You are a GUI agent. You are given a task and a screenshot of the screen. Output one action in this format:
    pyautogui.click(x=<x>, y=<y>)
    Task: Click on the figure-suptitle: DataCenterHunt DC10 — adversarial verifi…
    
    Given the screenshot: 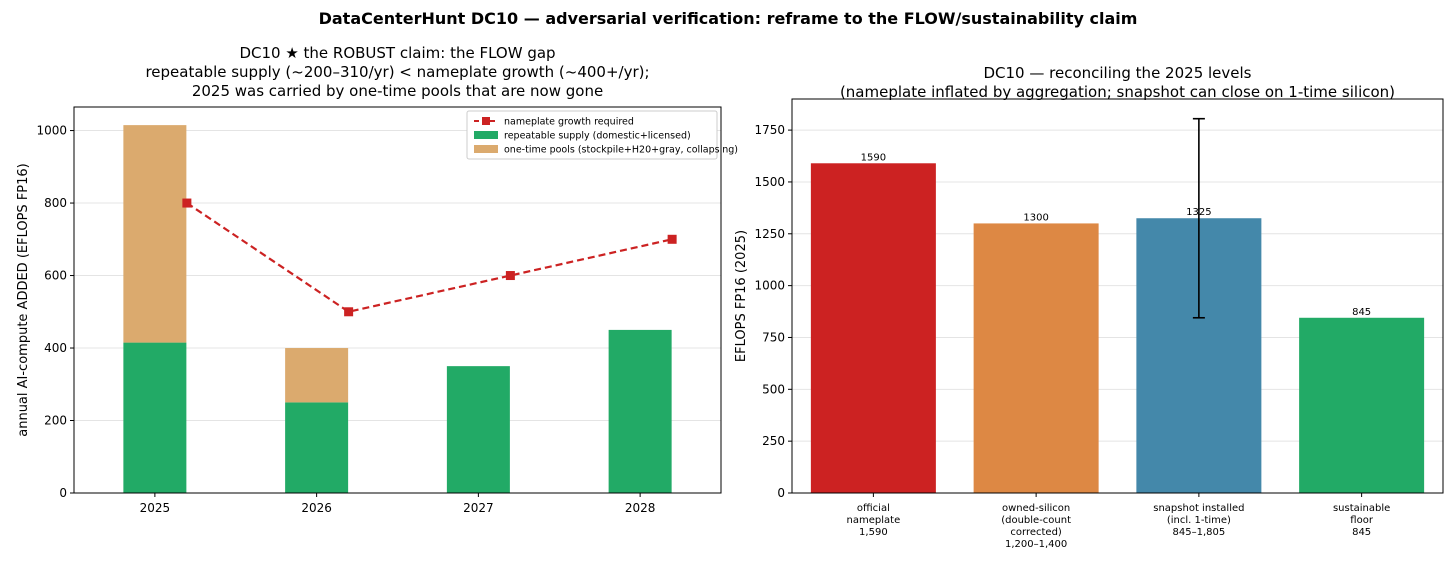 What is the action you would take?
    pyautogui.click(x=728, y=18)
    